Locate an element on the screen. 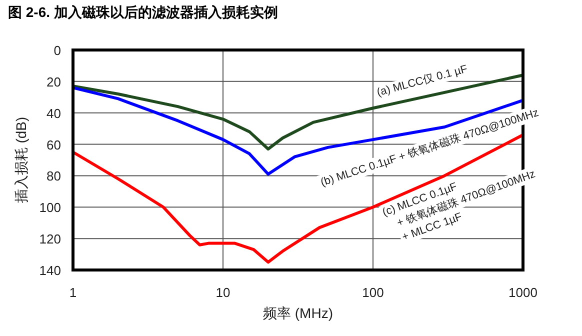  text: (a) MLCC仅 0.1 µF is located at coordinates (423, 81).